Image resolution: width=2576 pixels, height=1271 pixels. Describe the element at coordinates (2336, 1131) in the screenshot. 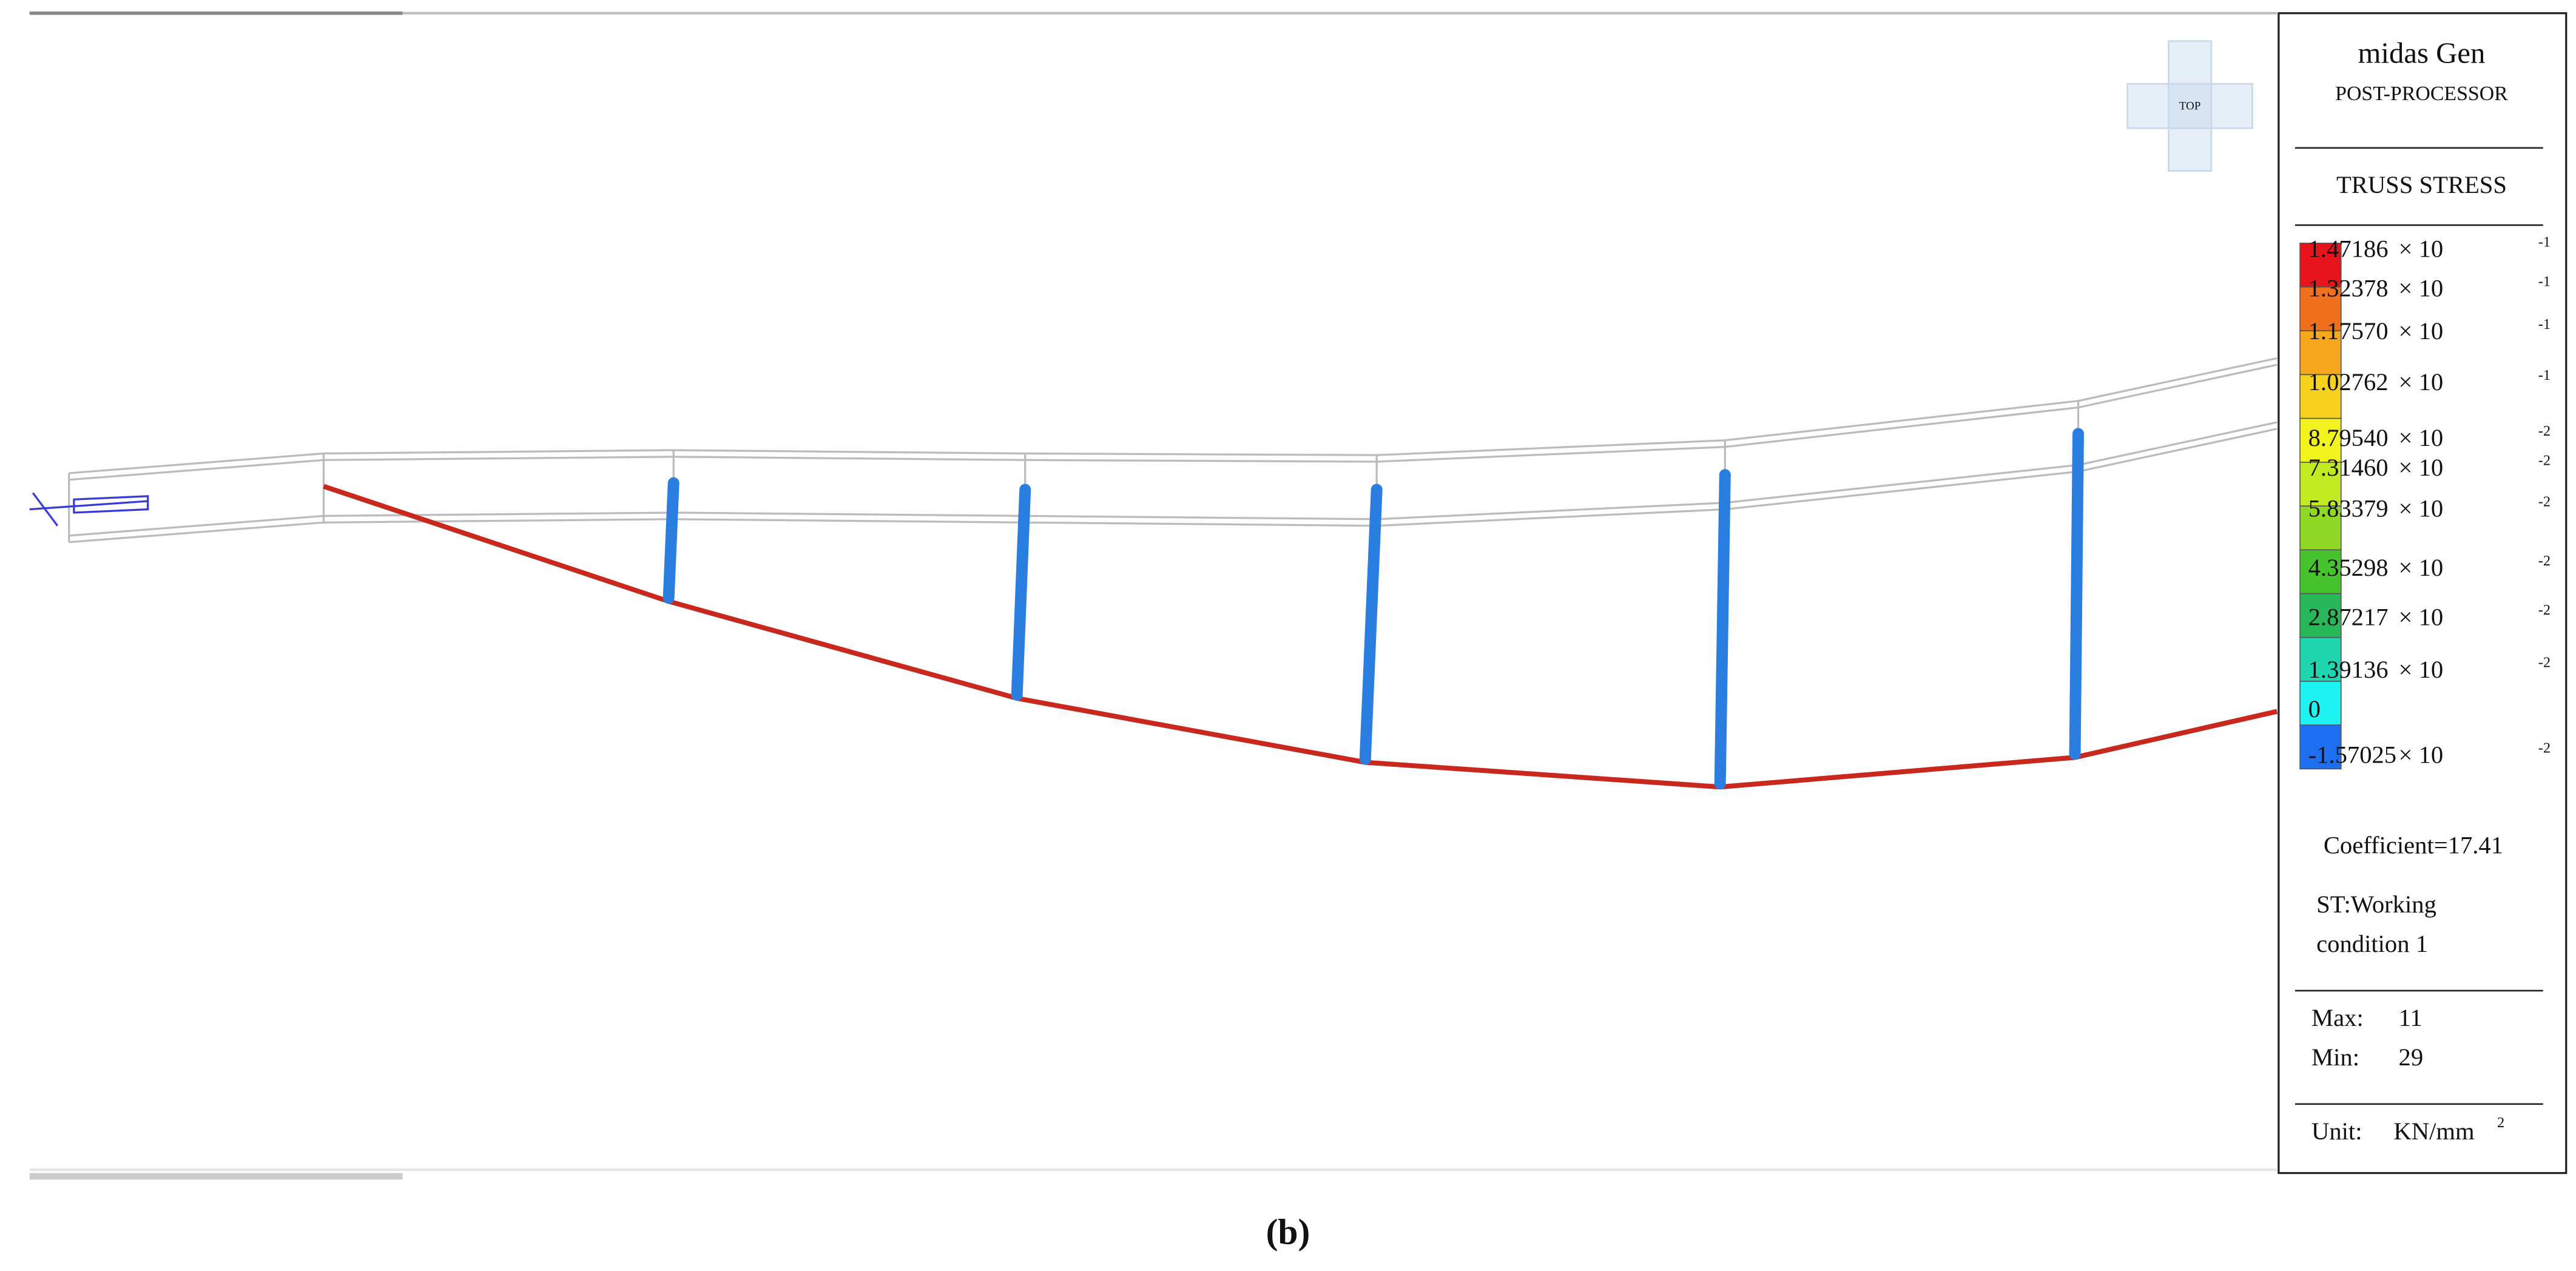

I see `unit-label: Unit:` at that location.